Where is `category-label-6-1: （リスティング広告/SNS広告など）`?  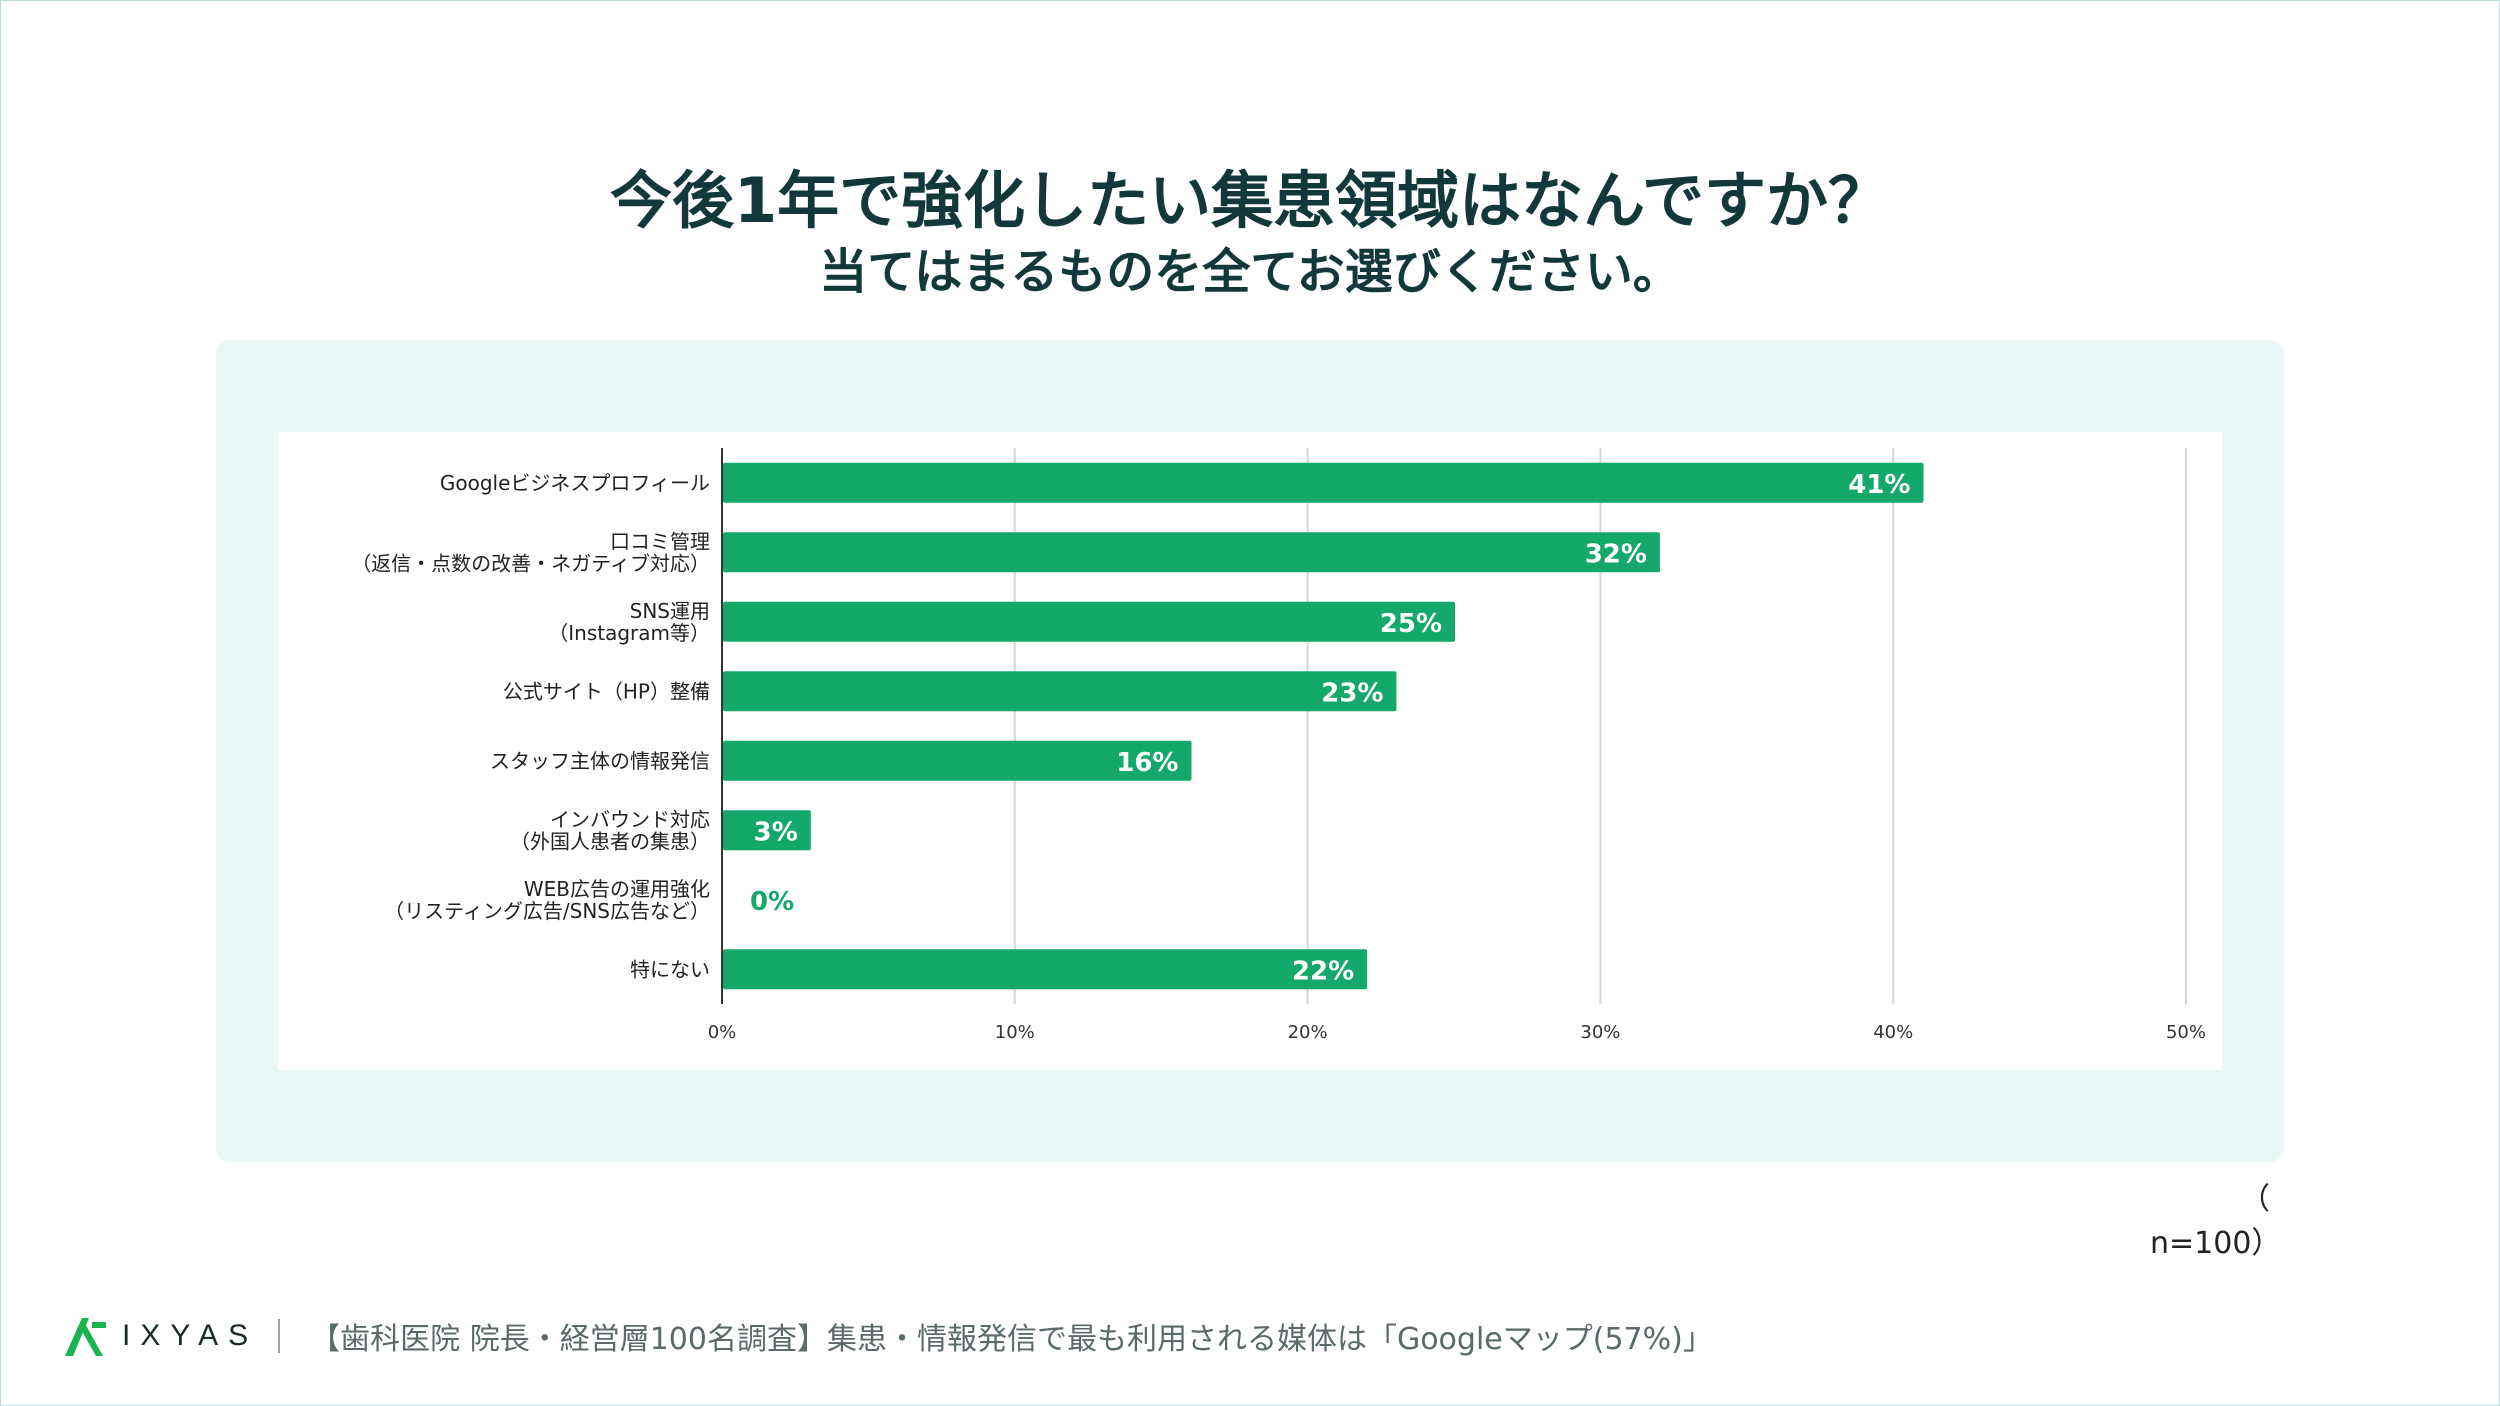
category-label-6-1: （リスティング広告/SNS広告など） is located at coordinates (547, 911).